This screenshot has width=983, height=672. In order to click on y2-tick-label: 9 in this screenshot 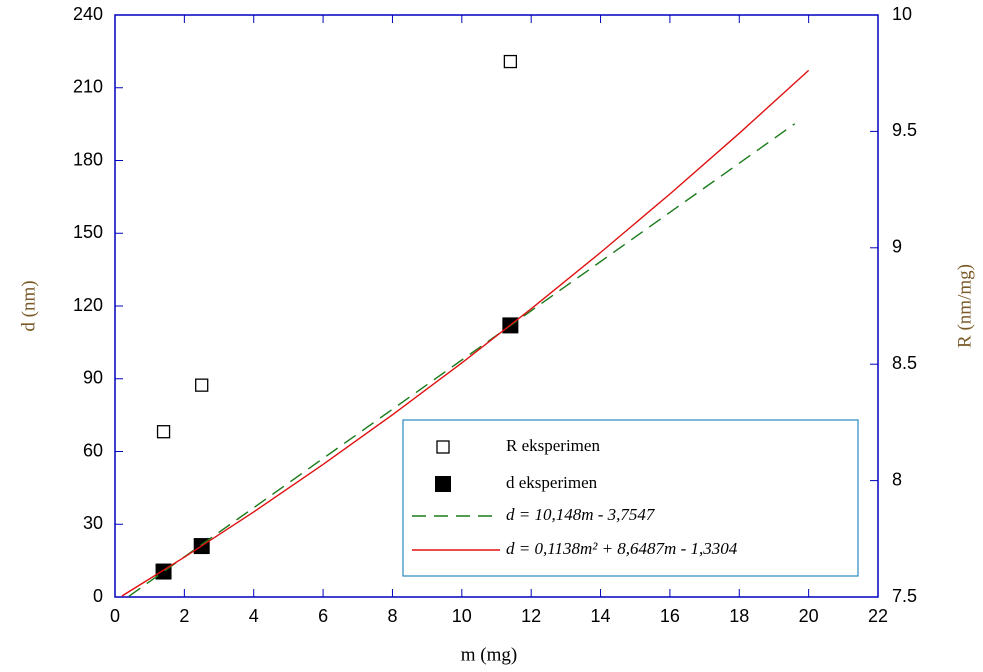, I will do `click(897, 247)`.